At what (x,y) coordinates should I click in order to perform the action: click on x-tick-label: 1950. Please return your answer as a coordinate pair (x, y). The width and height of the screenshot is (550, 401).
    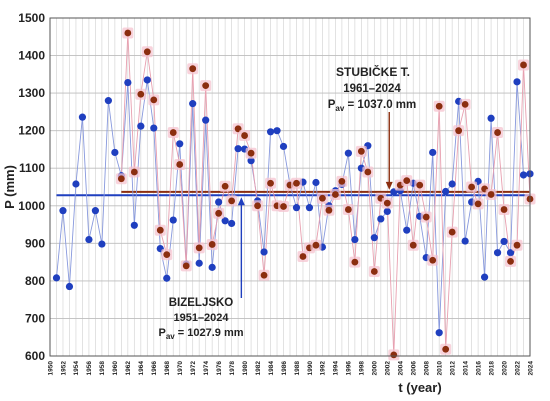
    Looking at the image, I should click on (50, 368).